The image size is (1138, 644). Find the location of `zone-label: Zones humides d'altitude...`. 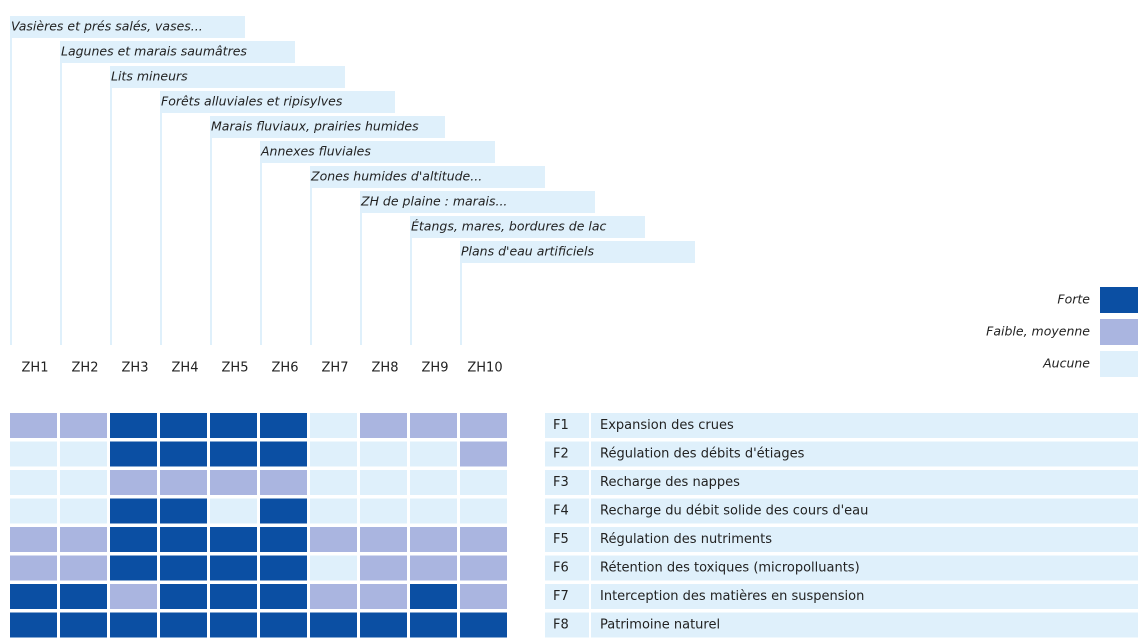

zone-label: Zones humides d'altitude... is located at coordinates (396, 176).